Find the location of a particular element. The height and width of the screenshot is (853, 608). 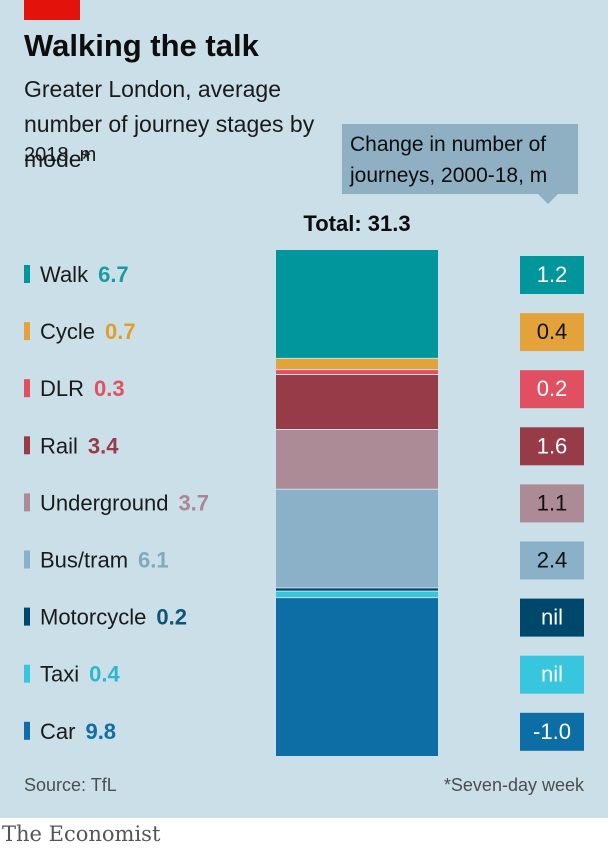

change-box-car is located at coordinates (552, 731).